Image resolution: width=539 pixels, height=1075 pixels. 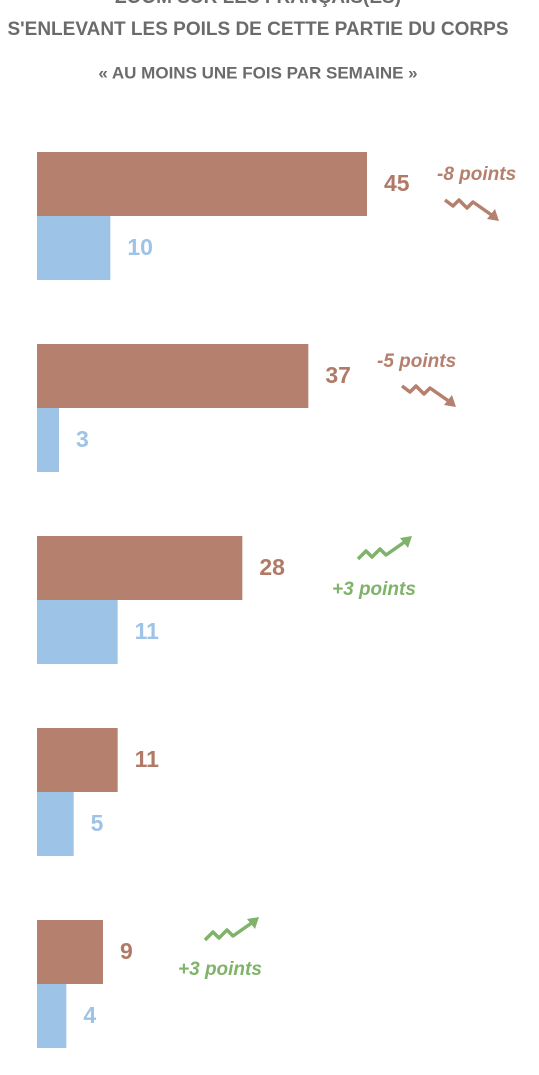 What do you see at coordinates (397, 183) in the screenshot?
I see `value-label: 45` at bounding box center [397, 183].